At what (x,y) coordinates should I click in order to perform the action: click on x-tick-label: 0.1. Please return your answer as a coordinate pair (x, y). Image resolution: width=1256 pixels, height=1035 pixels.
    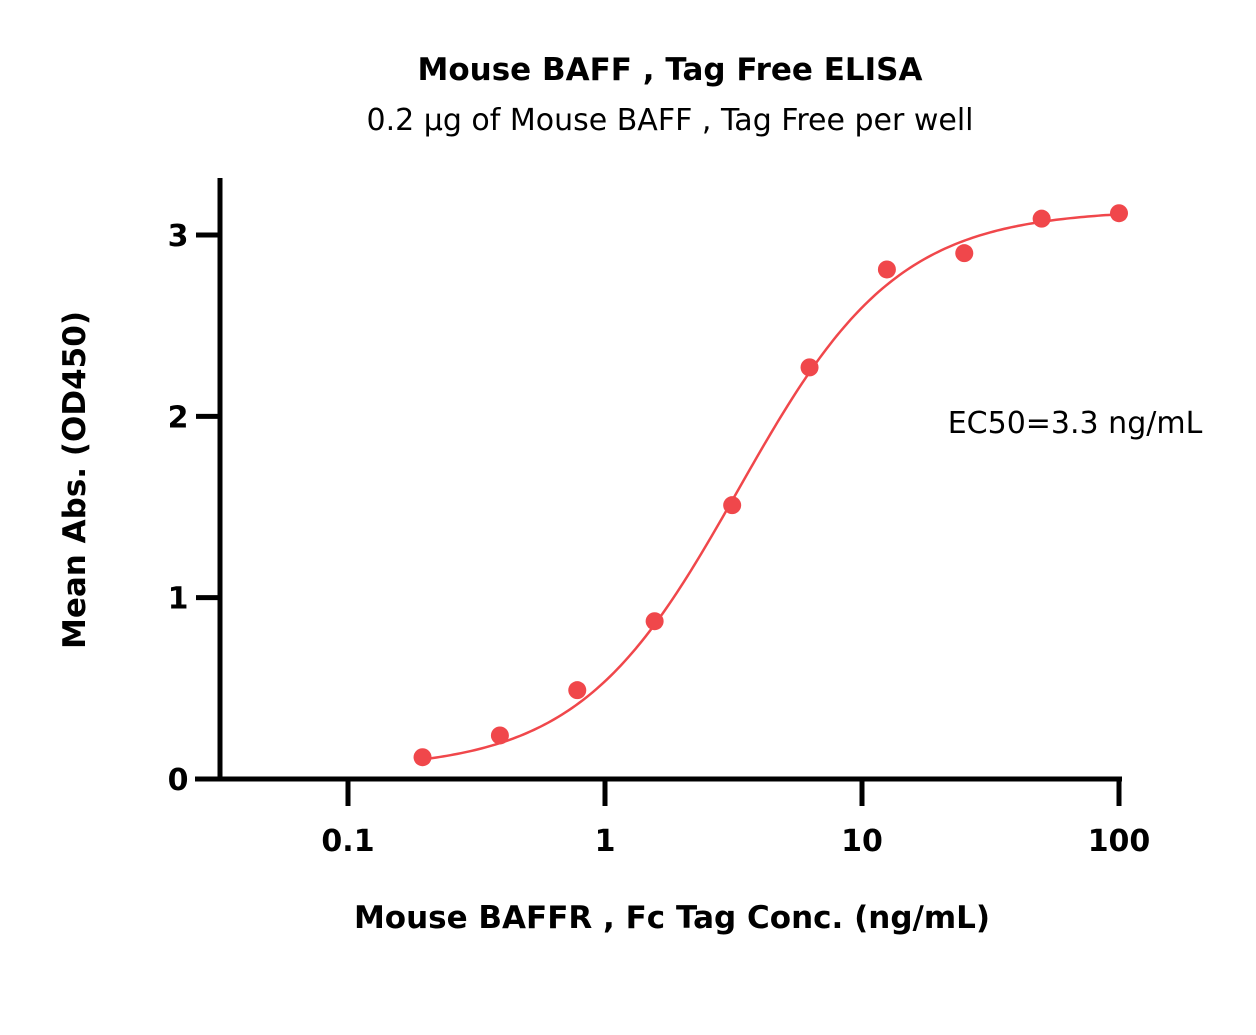
    Looking at the image, I should click on (347, 841).